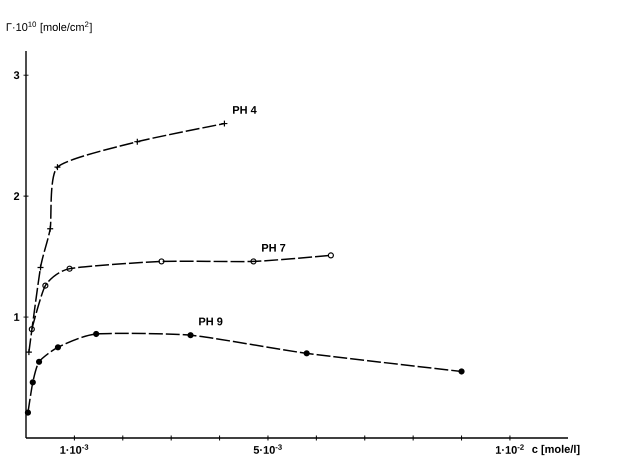 Image resolution: width=617 pixels, height=467 pixels. Describe the element at coordinates (17, 75) in the screenshot. I see `y-tick-label: 3` at that location.